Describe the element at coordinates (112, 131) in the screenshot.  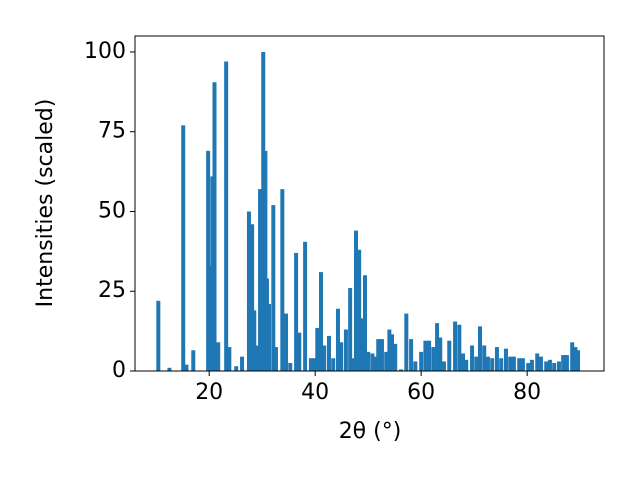
I see `y-tick-label: 75` at that location.